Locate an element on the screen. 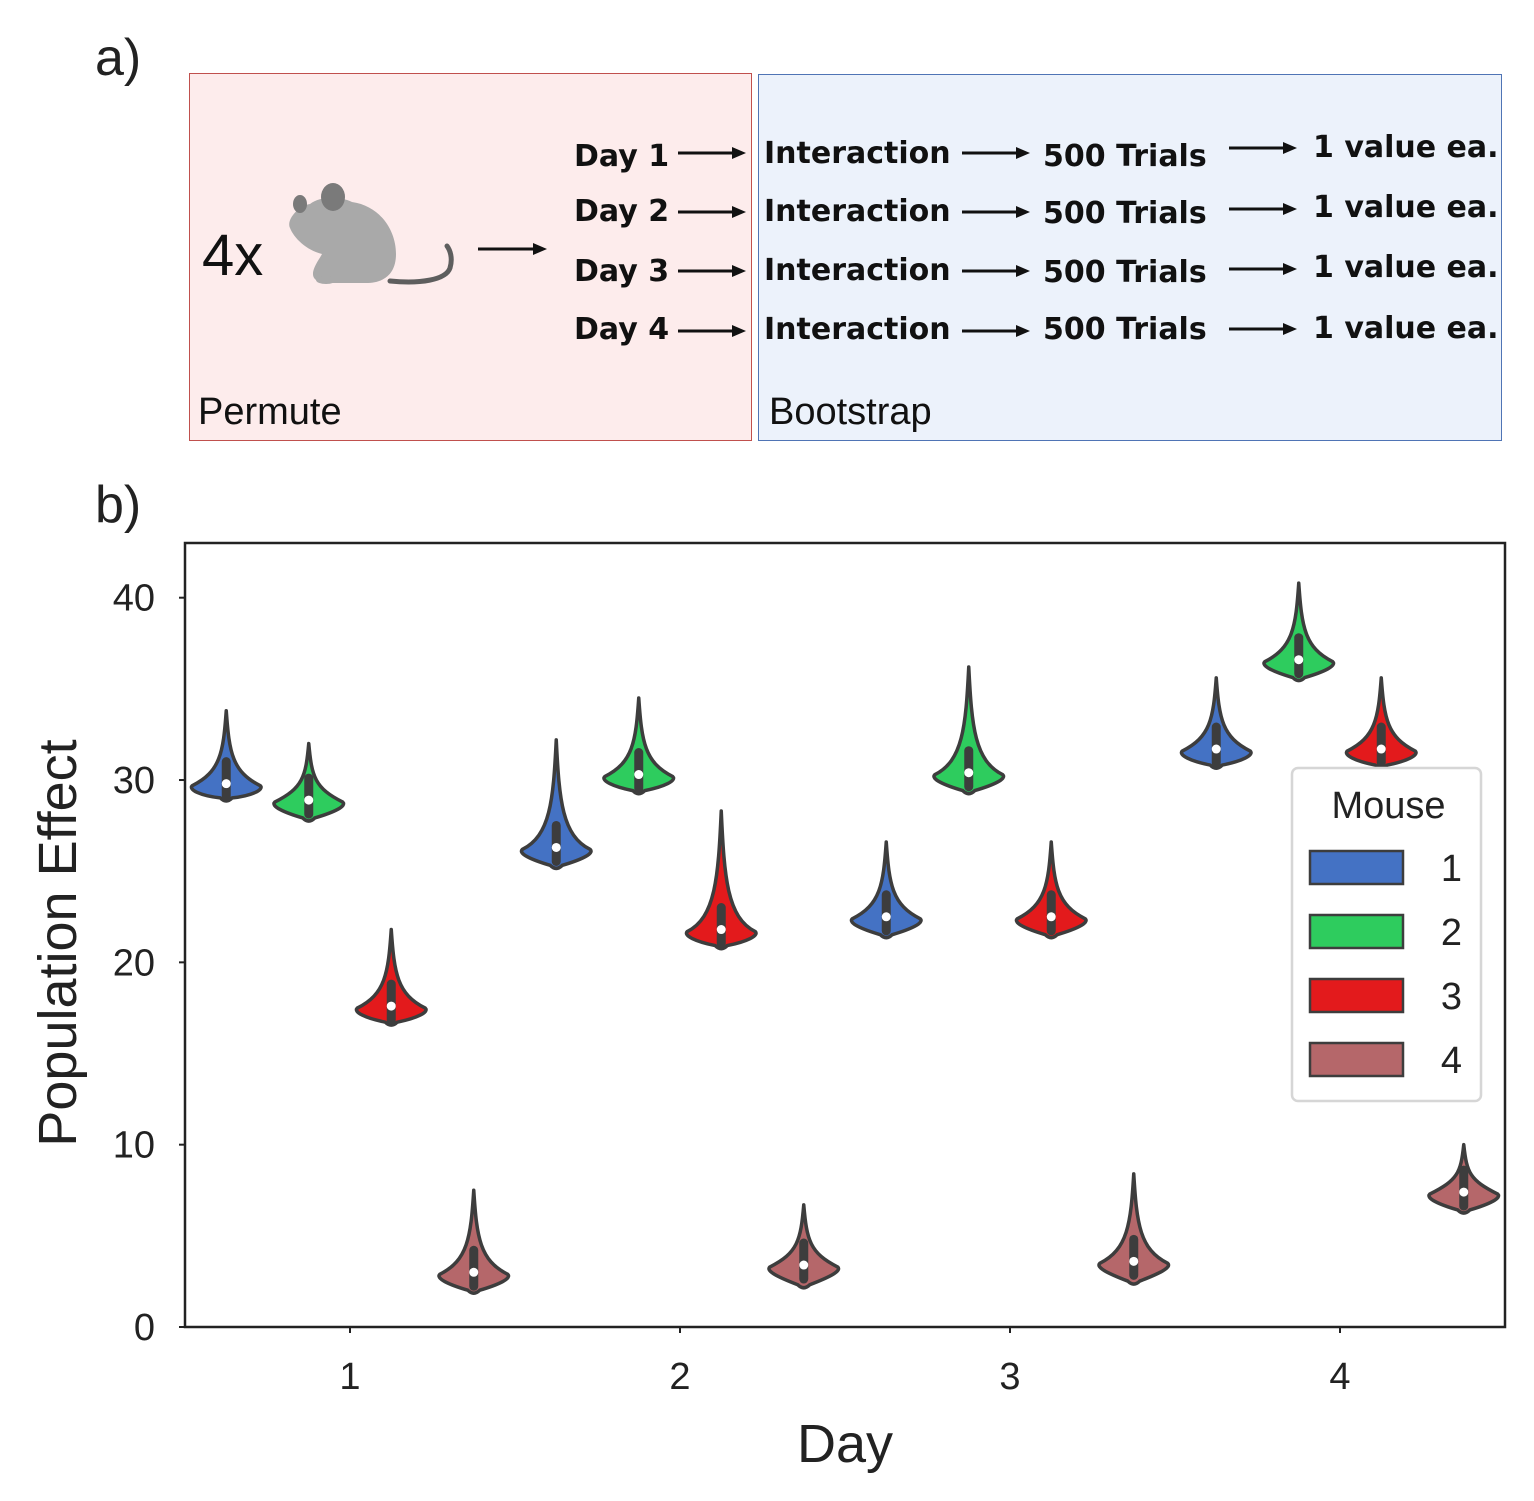 This screenshot has height=1501, width=1534. mouse-count-multiplier: 4x is located at coordinates (233, 255).